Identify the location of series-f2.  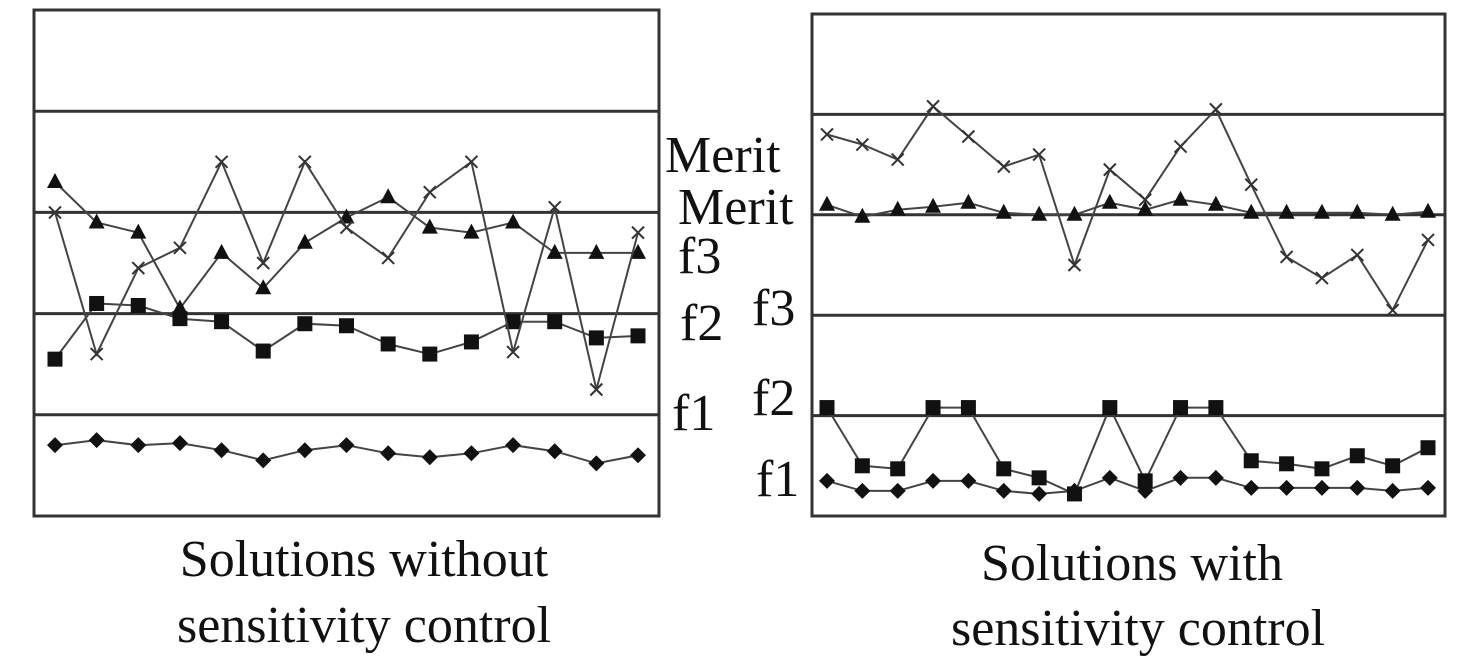
(346, 331).